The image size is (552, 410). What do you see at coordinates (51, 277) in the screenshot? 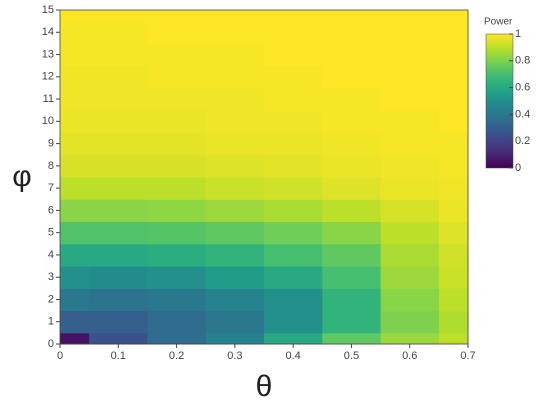
I see `y-tick-label: 3` at bounding box center [51, 277].